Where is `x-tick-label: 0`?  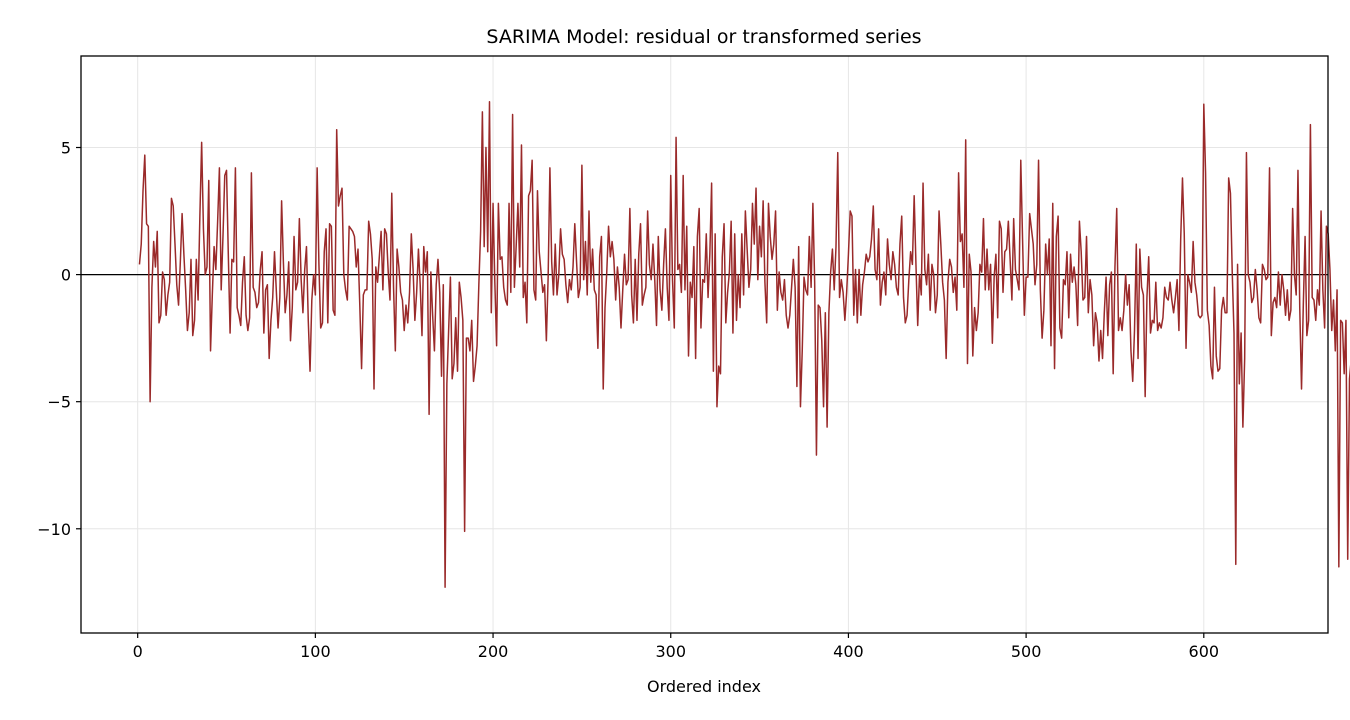
x-tick-label: 0 is located at coordinates (138, 651).